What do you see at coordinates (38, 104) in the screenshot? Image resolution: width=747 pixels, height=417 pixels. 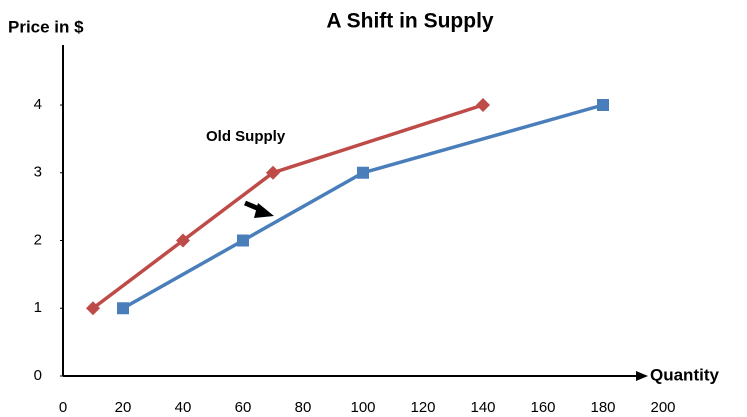 I see `y-tick-label: 4` at bounding box center [38, 104].